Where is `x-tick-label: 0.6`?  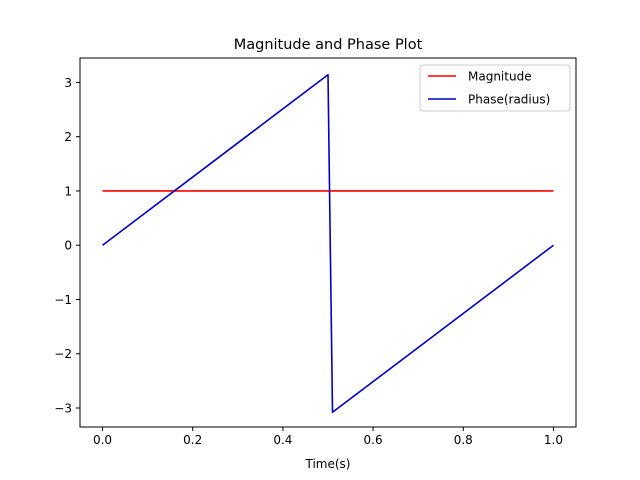
x-tick-label: 0.6 is located at coordinates (373, 440).